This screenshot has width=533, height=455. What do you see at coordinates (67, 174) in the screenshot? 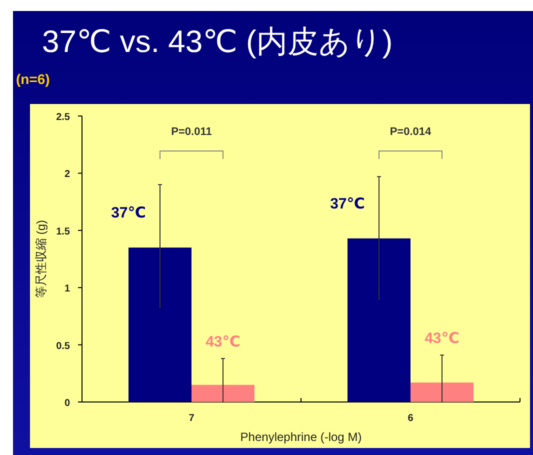
I see `y-tick-label: 2` at bounding box center [67, 174].